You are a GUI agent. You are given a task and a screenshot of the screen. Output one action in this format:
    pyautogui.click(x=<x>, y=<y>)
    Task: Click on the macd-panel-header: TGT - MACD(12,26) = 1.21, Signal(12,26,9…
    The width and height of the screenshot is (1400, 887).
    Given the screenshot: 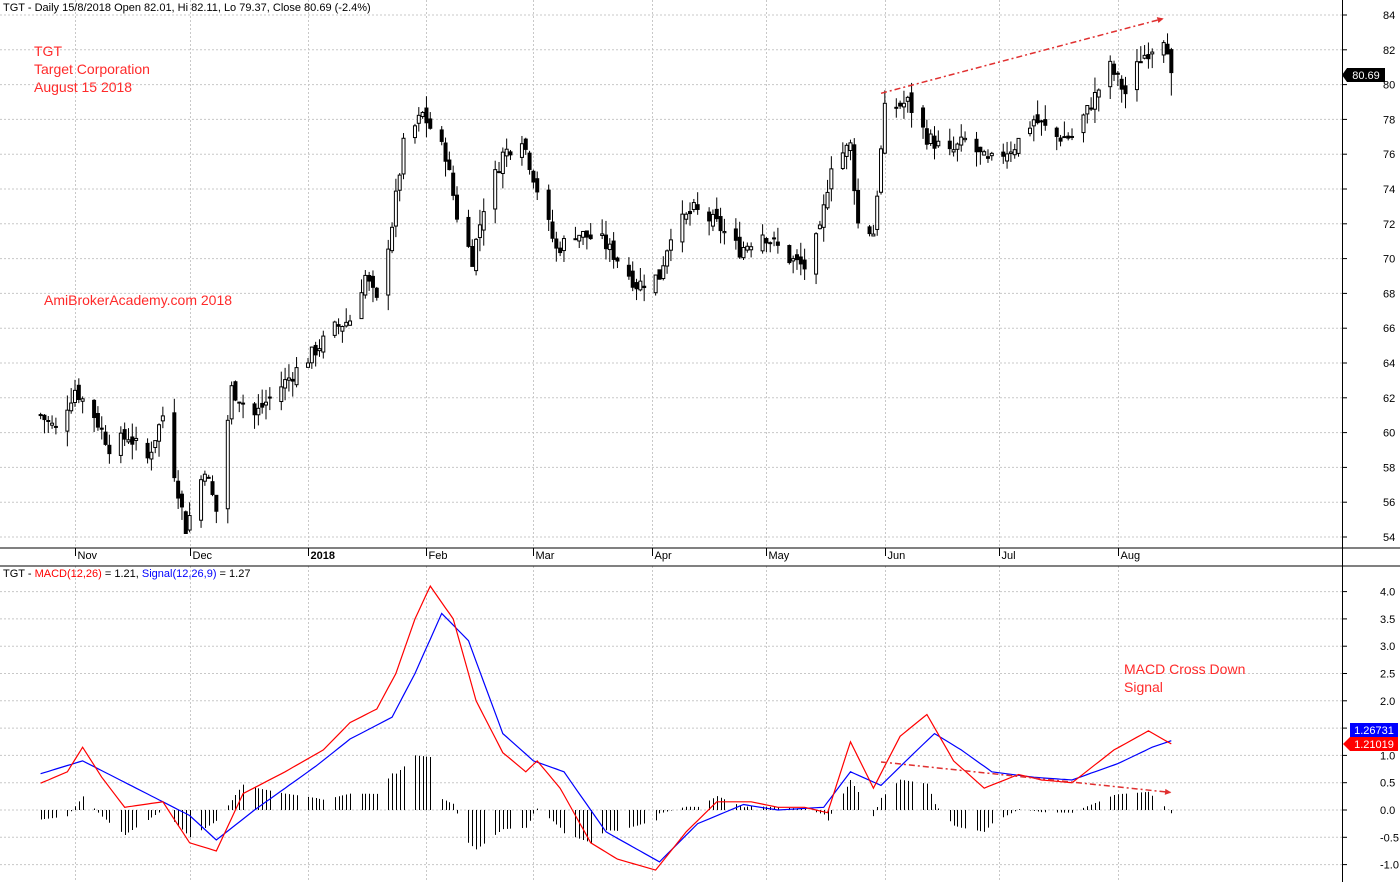 What is the action you would take?
    pyautogui.click(x=126, y=574)
    